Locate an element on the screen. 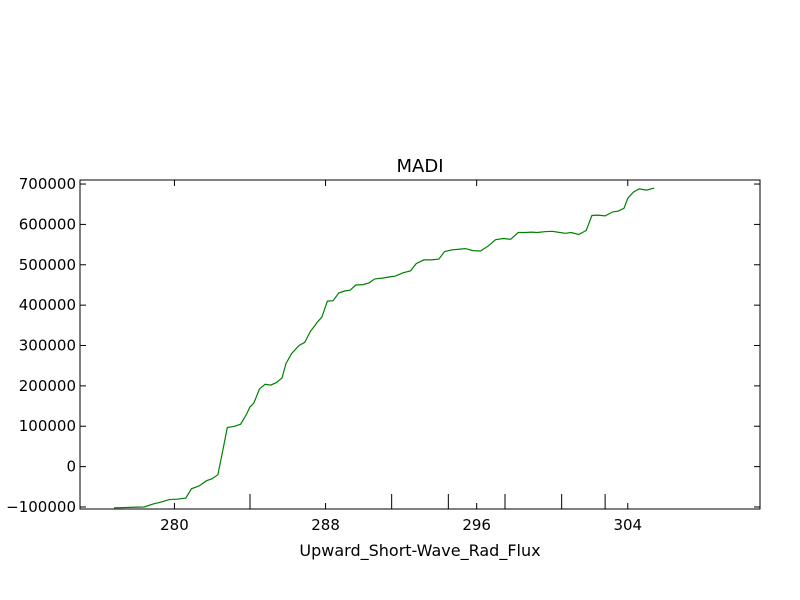 This screenshot has height=600, width=800. y-tick-label: 500000 is located at coordinates (47, 265).